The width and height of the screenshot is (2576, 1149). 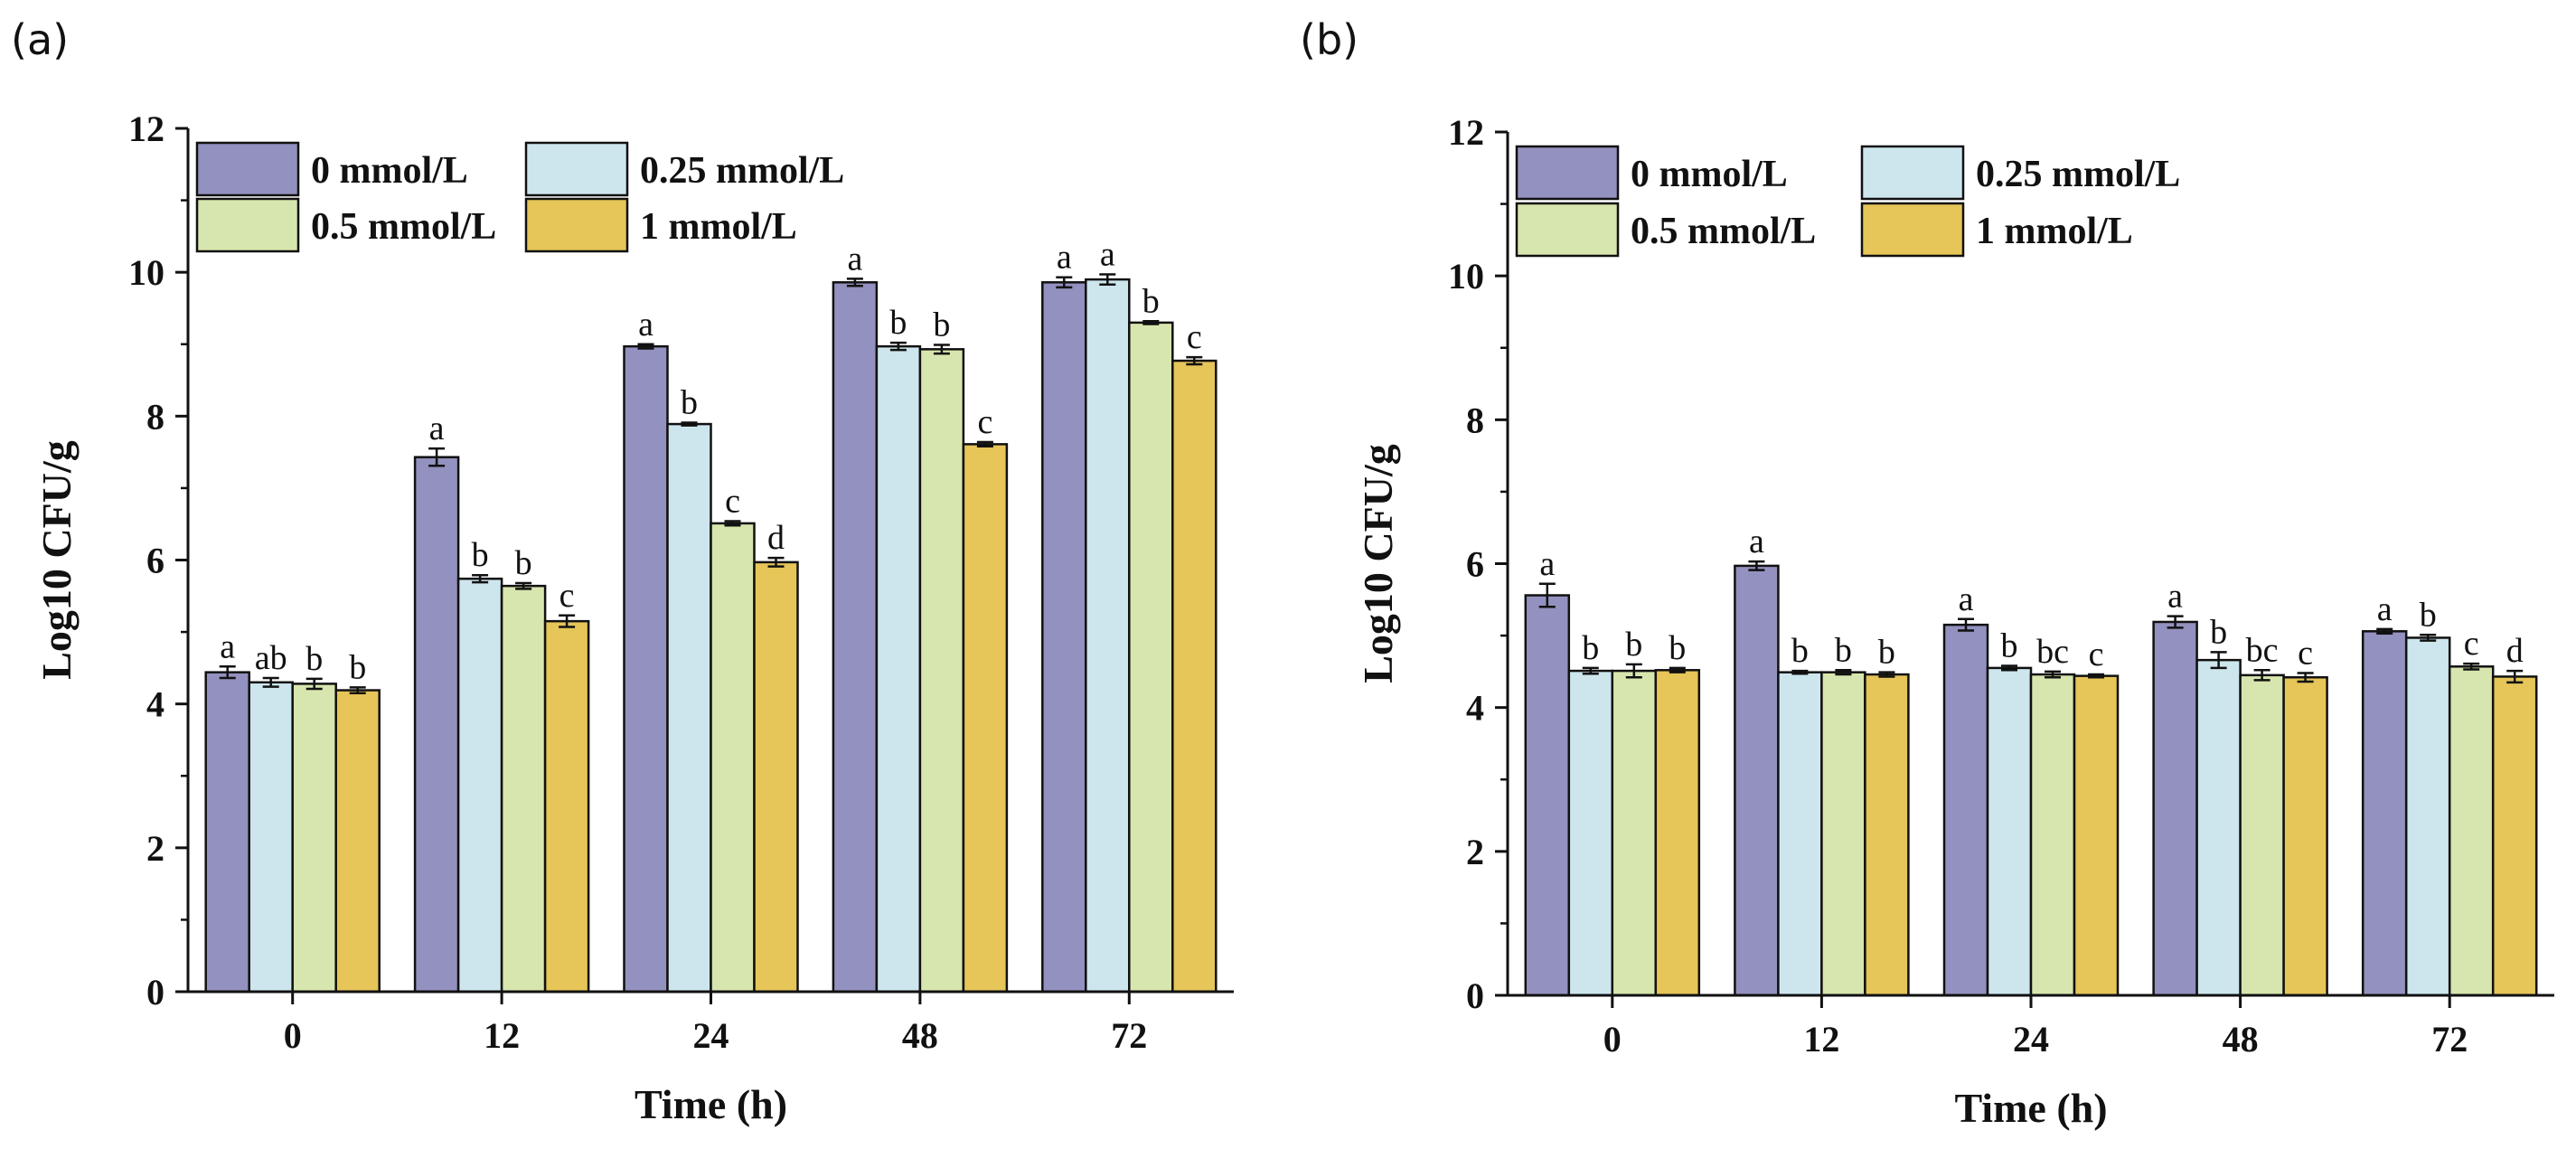 I want to click on legend: 0 mmol/L 0.25 mmol/L 0.5 mmol/L 1 mmol/L, so click(x=519, y=197).